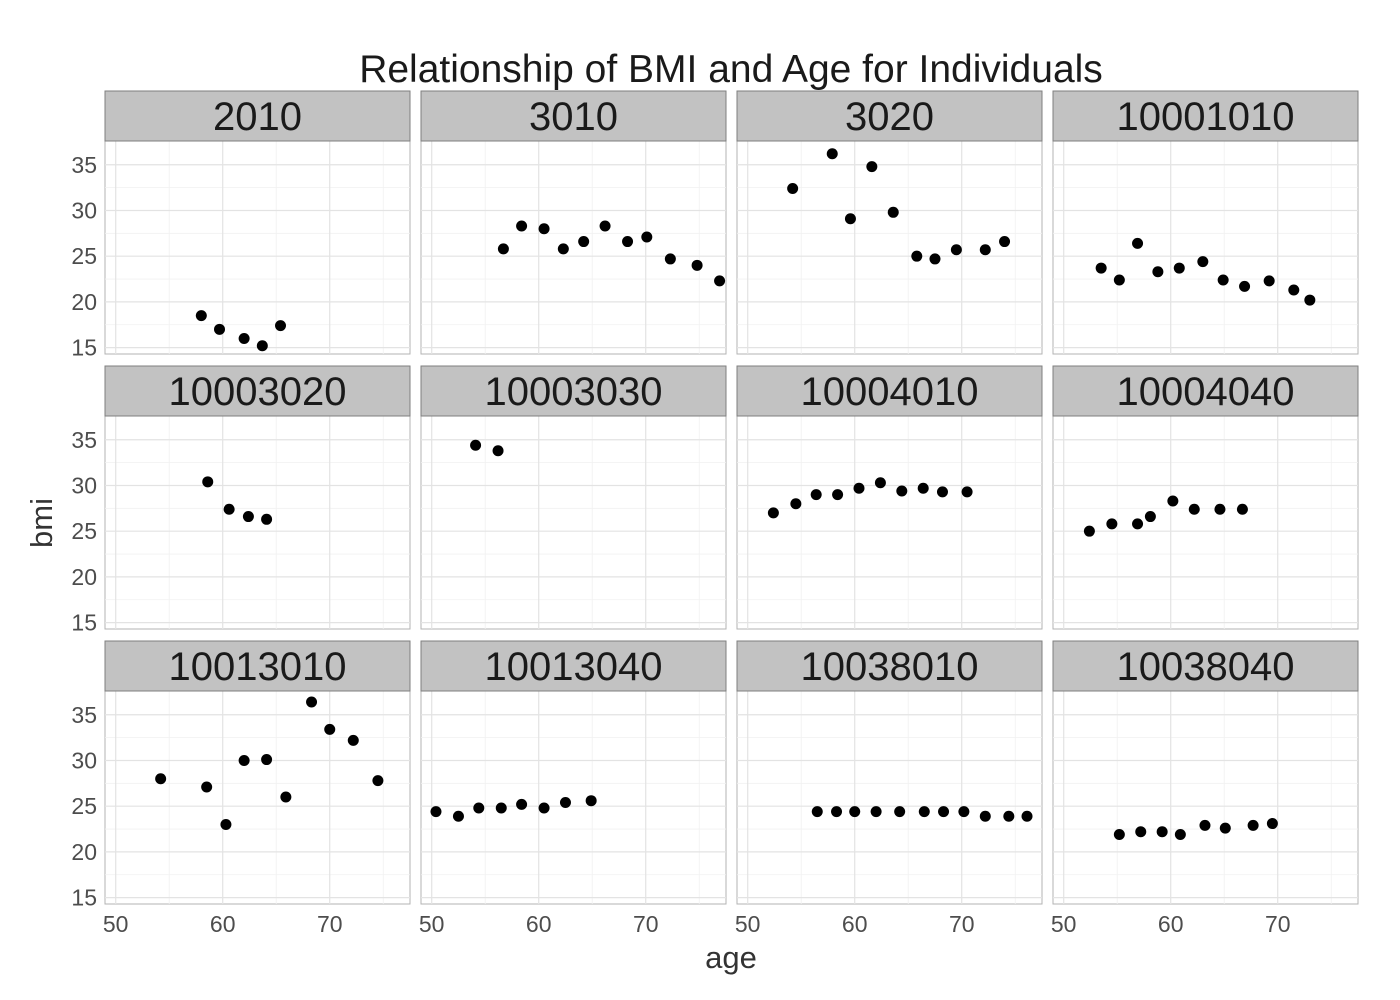 The image size is (1400, 1000). I want to click on facet-strip-label: 10038040, so click(1206, 667).